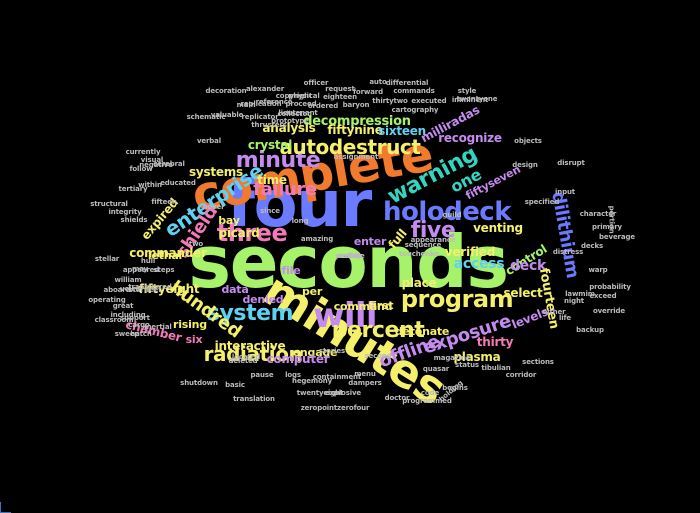  Describe the element at coordinates (312, 291) in the screenshot. I see `cloud-word: per` at that location.